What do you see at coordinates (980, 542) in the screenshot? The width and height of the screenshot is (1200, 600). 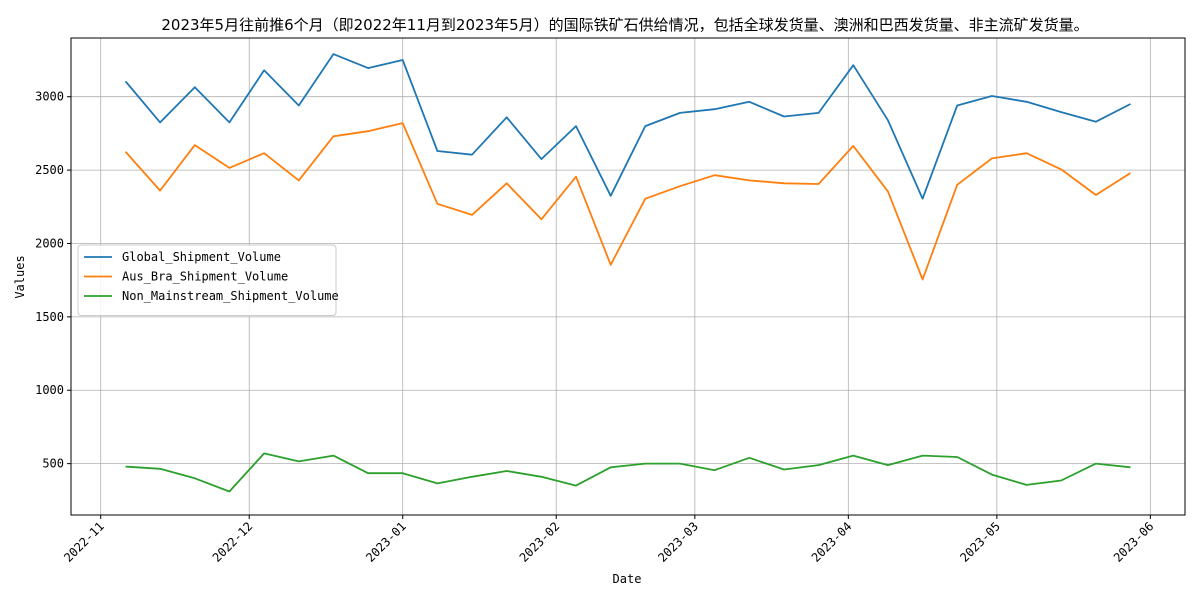 I see `x-tick-label: 2023-05` at bounding box center [980, 542].